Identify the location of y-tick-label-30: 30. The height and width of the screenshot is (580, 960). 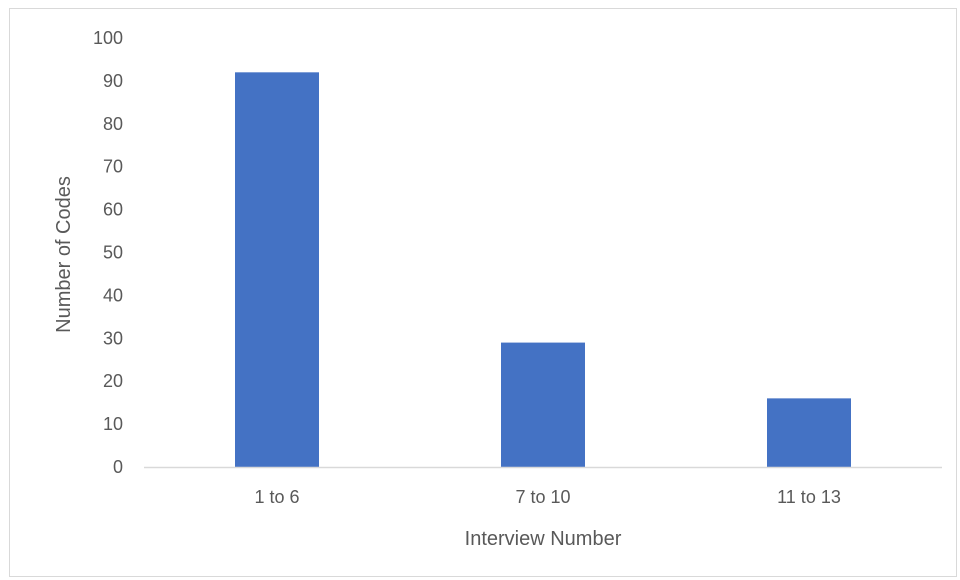
(113, 338).